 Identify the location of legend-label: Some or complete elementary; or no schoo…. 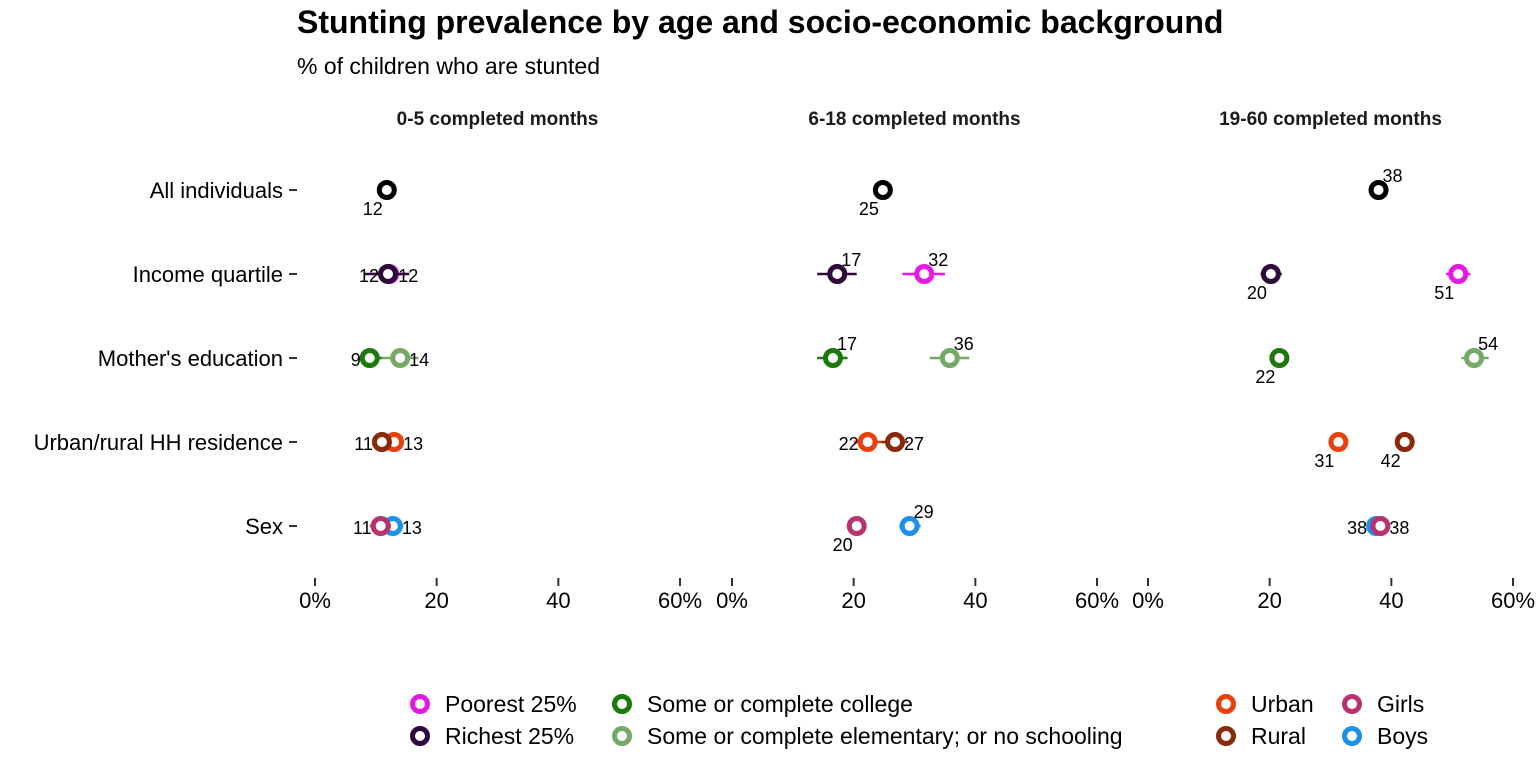
(885, 736).